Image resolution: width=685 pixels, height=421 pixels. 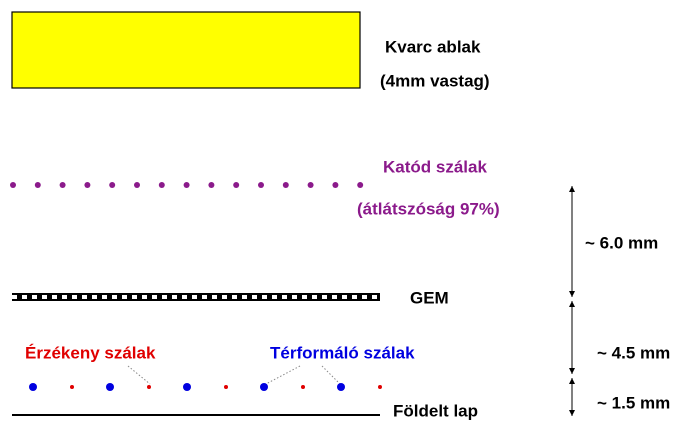 What do you see at coordinates (90, 352) in the screenshot?
I see `sense-label: Érzékeny szálak` at bounding box center [90, 352].